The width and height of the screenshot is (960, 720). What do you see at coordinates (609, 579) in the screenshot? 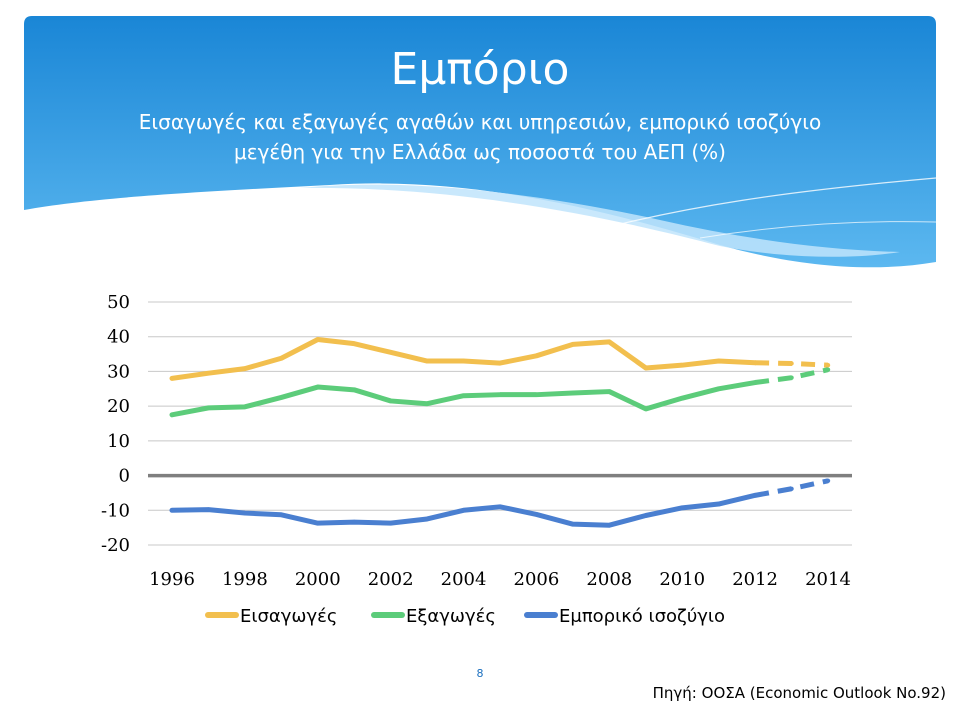
I see `x-tick-label: 2008` at bounding box center [609, 579].